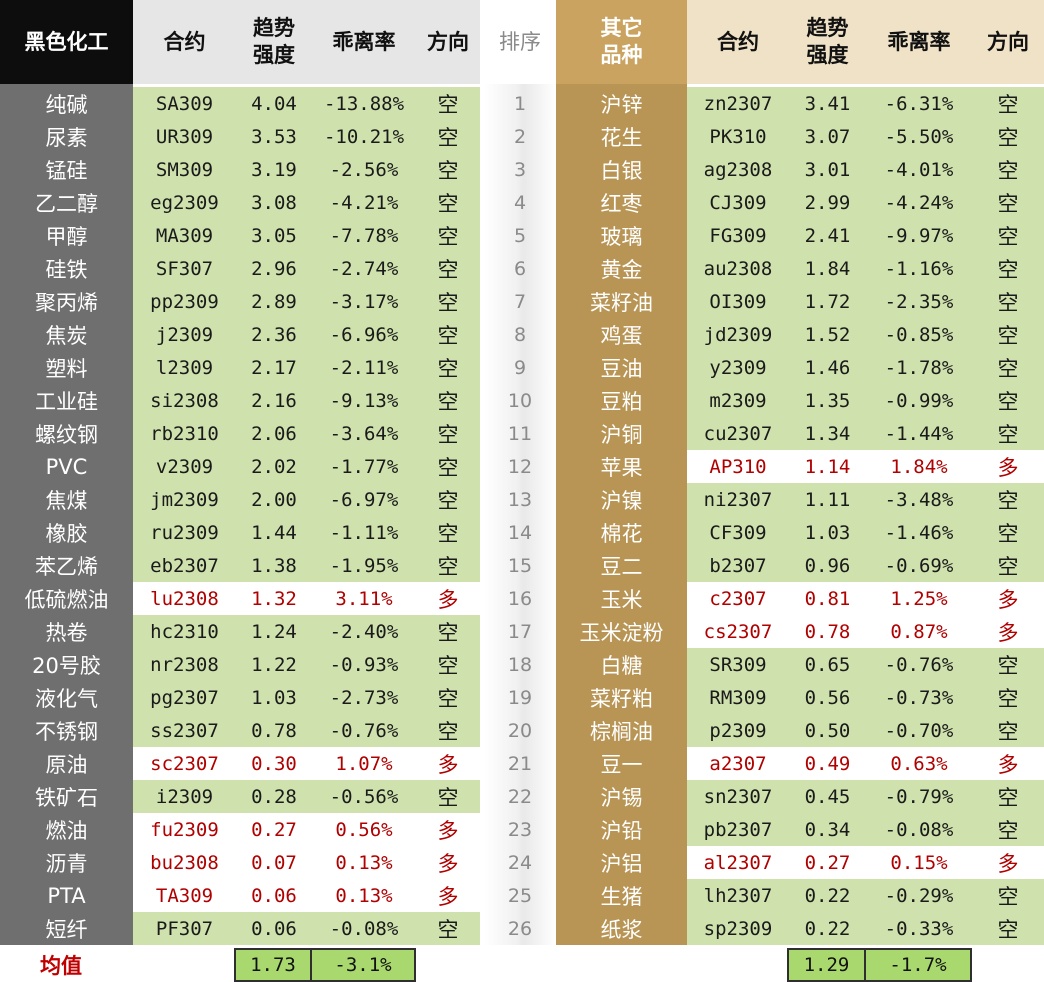 This screenshot has height=982, width=1044. Describe the element at coordinates (364, 202) in the screenshot. I see `left-deviation-cell: -4.21%` at that location.